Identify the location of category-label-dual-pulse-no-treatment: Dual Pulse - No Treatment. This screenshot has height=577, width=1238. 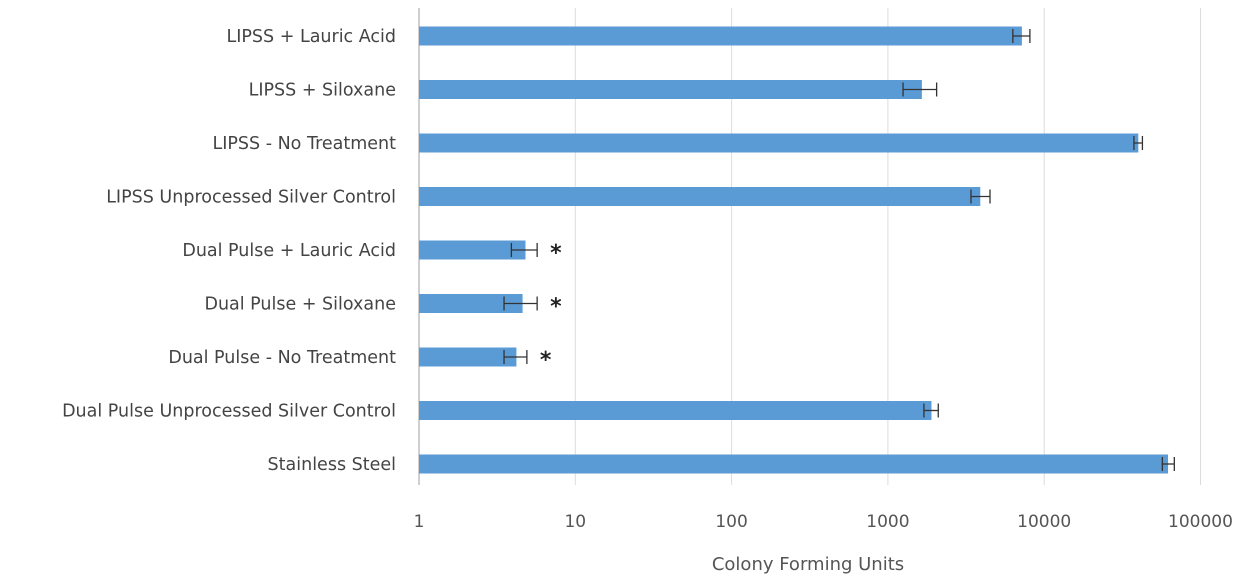
(282, 358).